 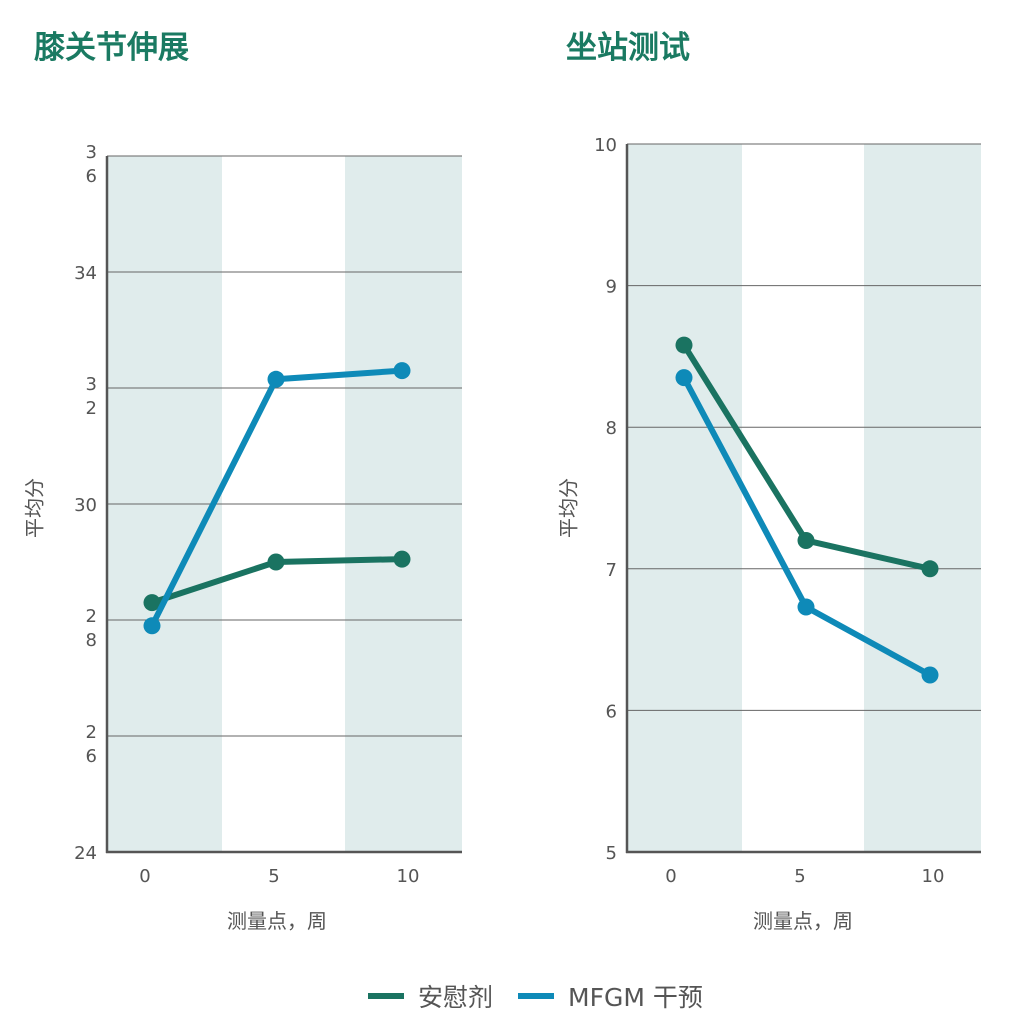 I want to click on y-tick-label: 10, so click(x=605, y=145).